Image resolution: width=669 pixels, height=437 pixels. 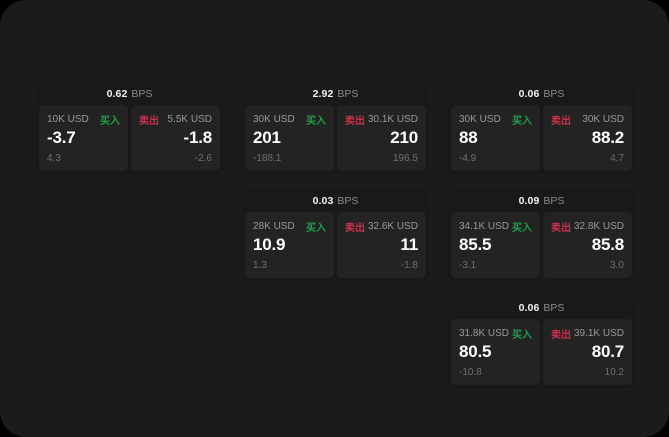 What do you see at coordinates (267, 158) in the screenshot?
I see `buy-delta: -188.1` at bounding box center [267, 158].